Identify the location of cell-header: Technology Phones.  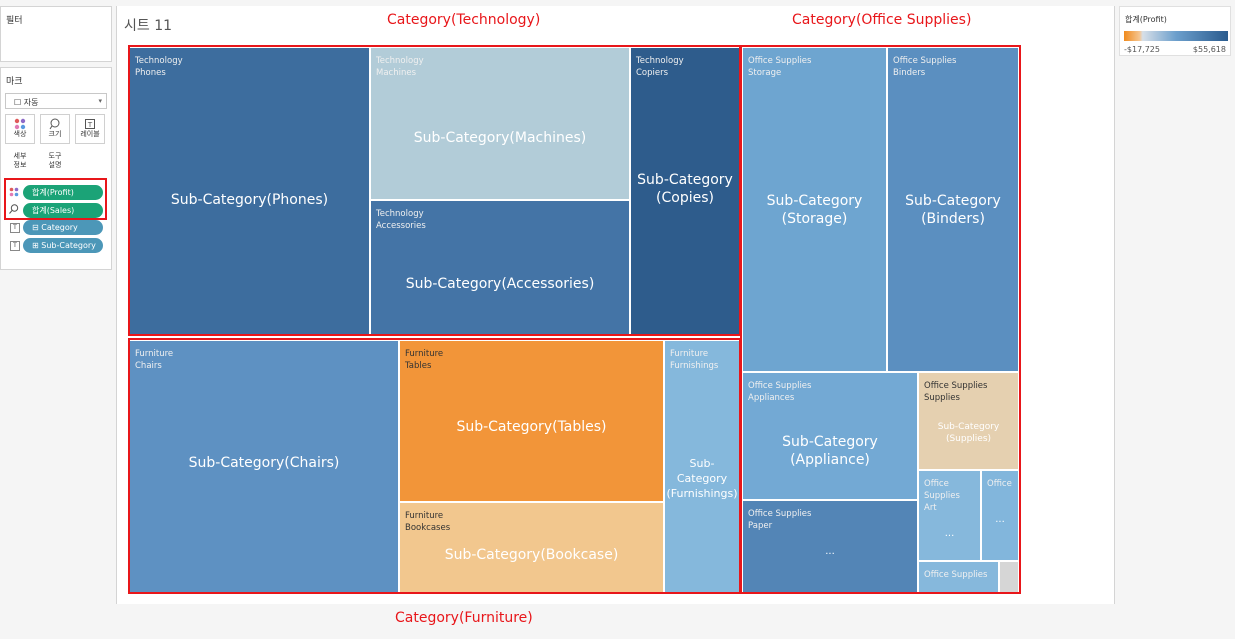
(159, 67).